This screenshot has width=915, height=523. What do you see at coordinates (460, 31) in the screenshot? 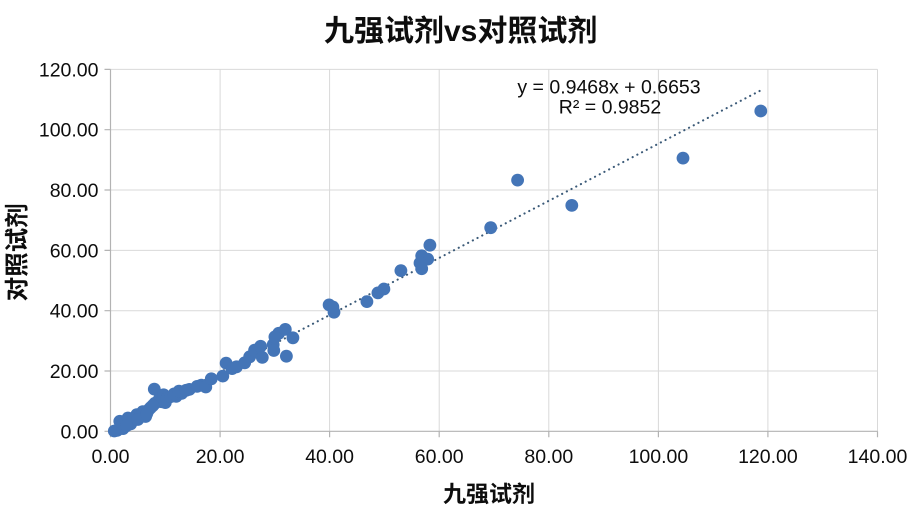
I see `svg-text: vs` at bounding box center [460, 31].